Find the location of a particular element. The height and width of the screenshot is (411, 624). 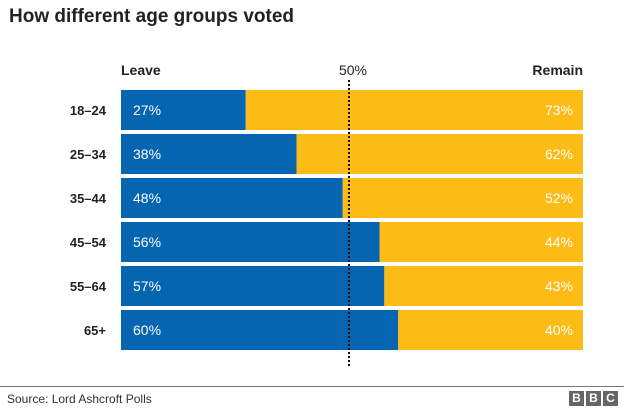

source-note: Source: Lord Ashcroft Polls is located at coordinates (79, 399).